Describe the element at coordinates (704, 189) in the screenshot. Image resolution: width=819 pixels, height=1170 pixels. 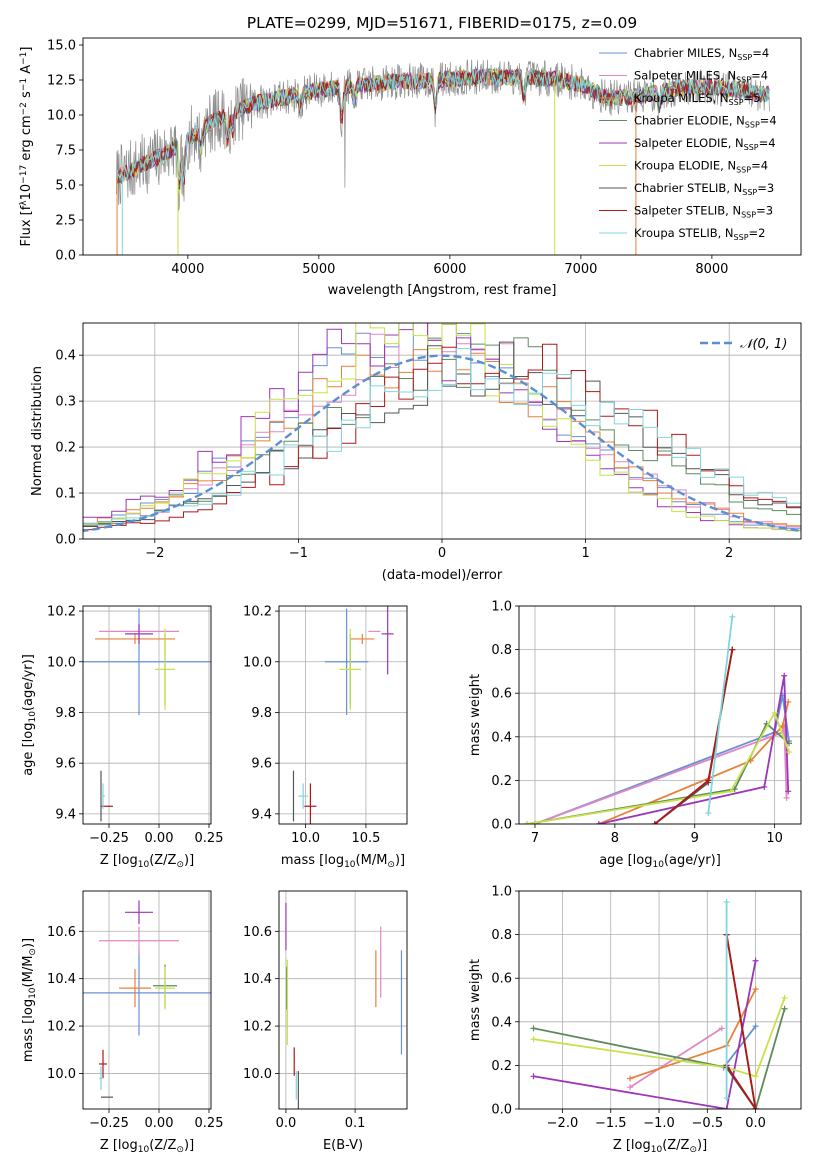
I see `legend-label-CS: Chabrier STELIB, NSSP=3` at that location.